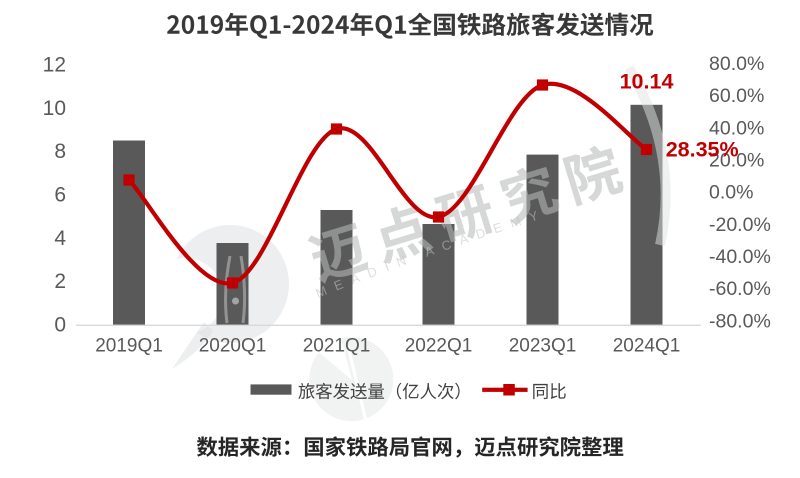  I want to click on svg-text: -20.0%, so click(740, 225).